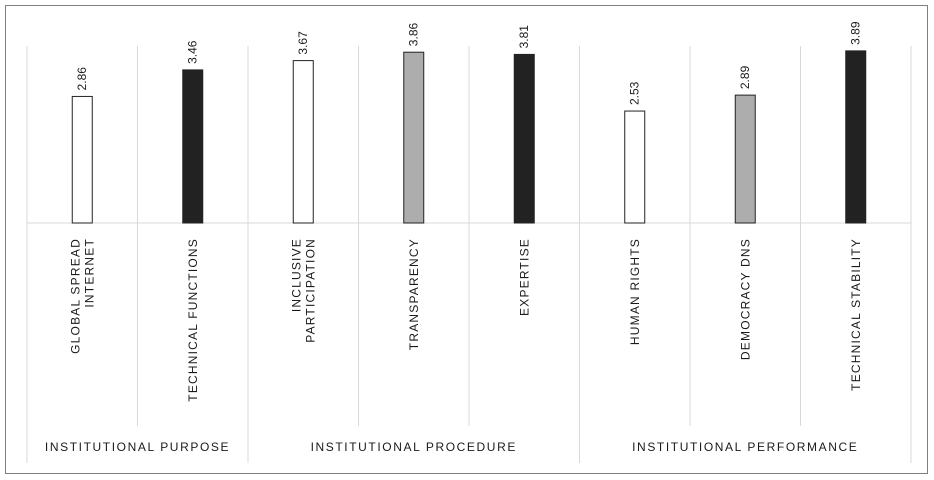 This screenshot has width=934, height=480. Describe the element at coordinates (745, 447) in the screenshot. I see `group-label: INSTITUTIONAL PERFORMANCE` at that location.